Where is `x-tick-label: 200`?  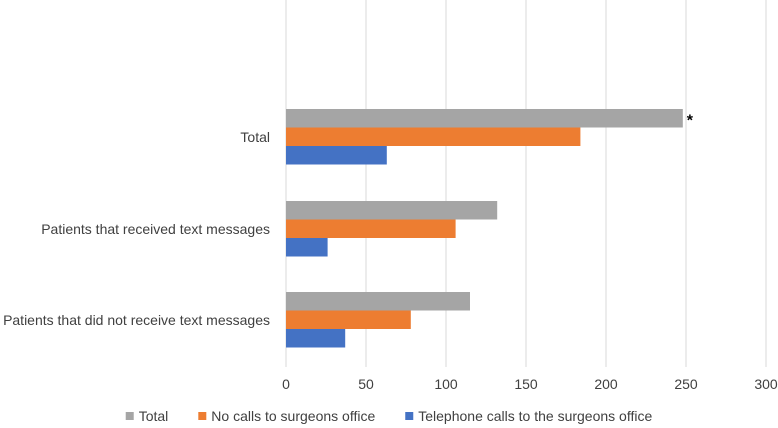 x-tick-label: 200 is located at coordinates (606, 384).